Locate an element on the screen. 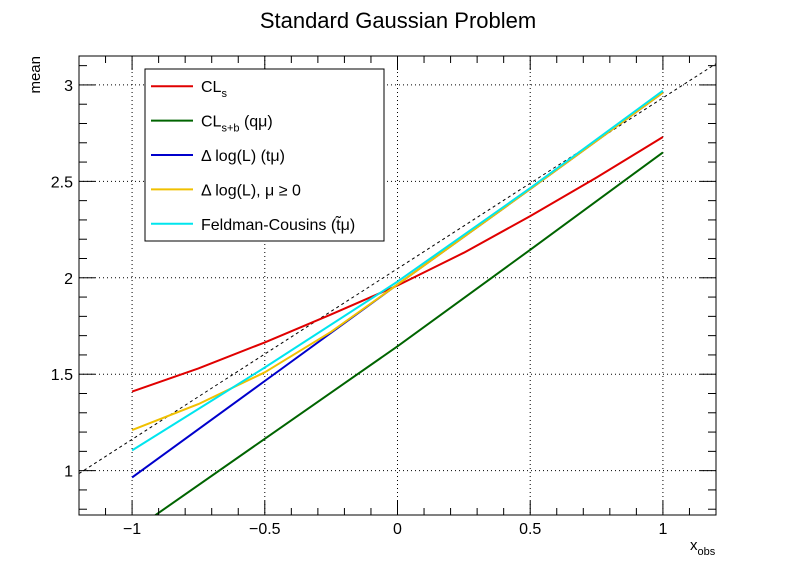 This screenshot has height=572, width=796. y-tick-label: 1.5 is located at coordinates (62, 375).